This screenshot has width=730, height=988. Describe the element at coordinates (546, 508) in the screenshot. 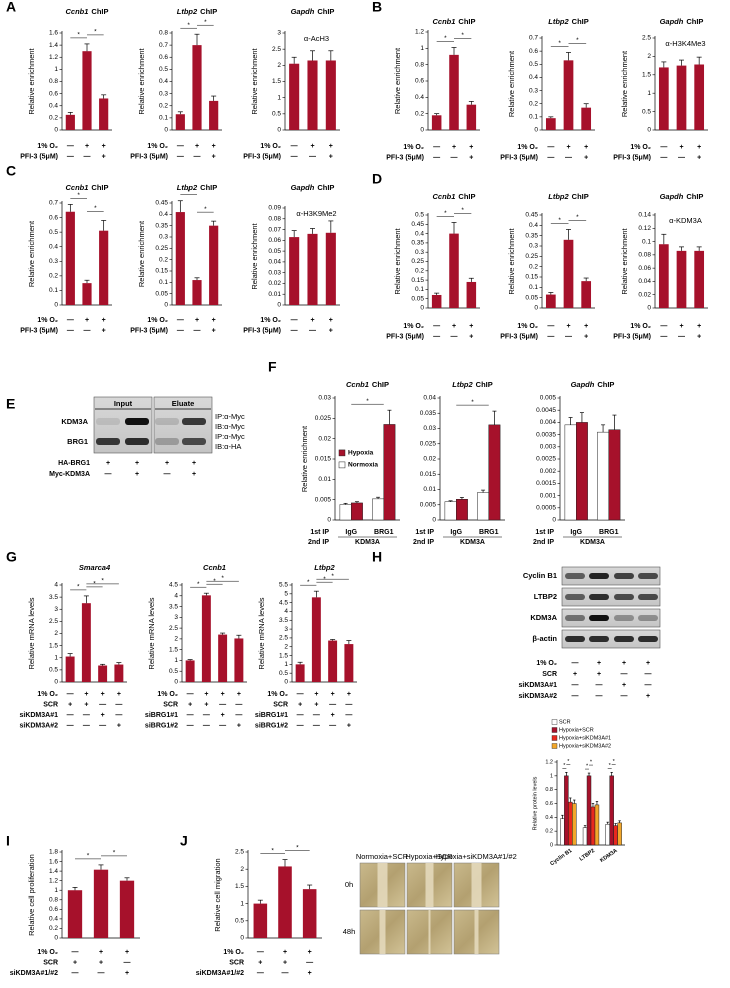

I see `y-tick-label: 0.0005` at that location.